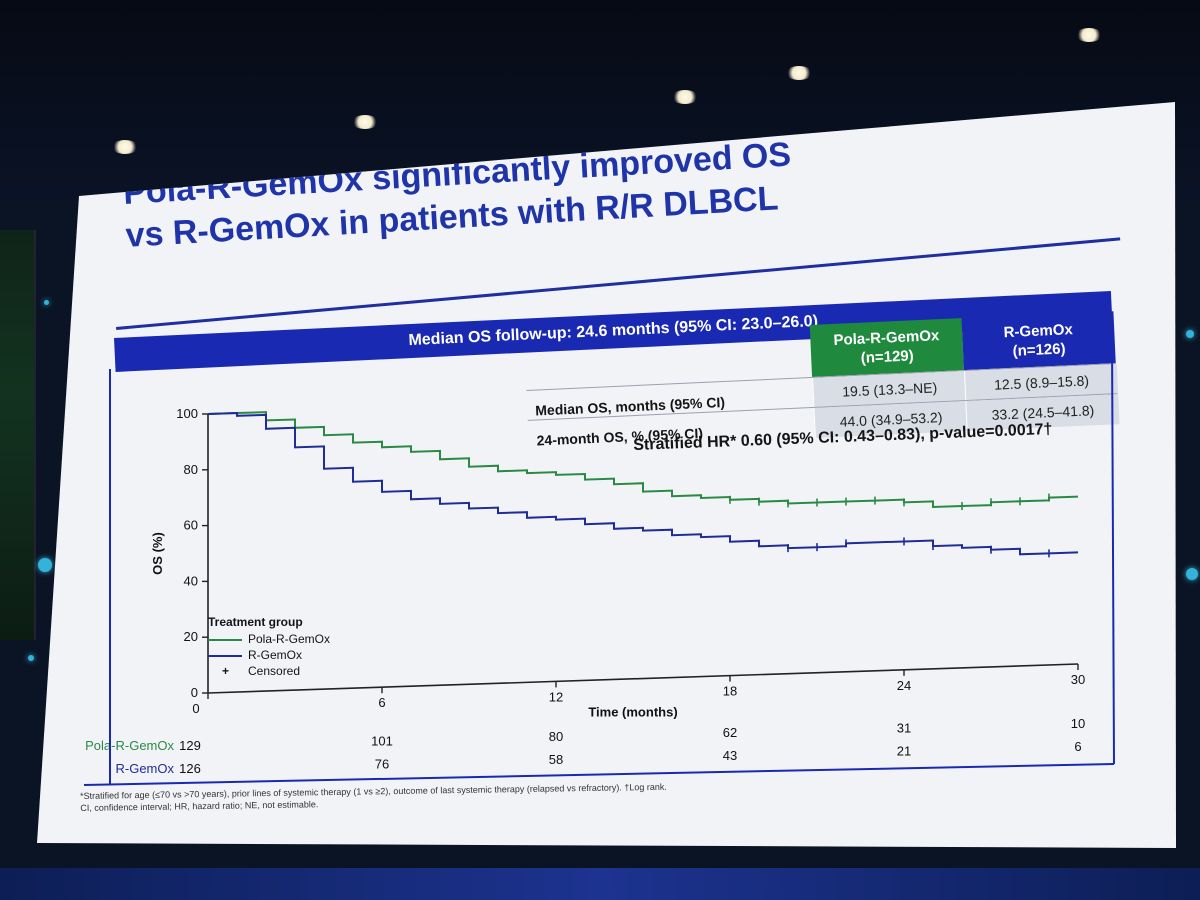  What do you see at coordinates (730, 732) in the screenshot?
I see `risk-count: 62` at bounding box center [730, 732].